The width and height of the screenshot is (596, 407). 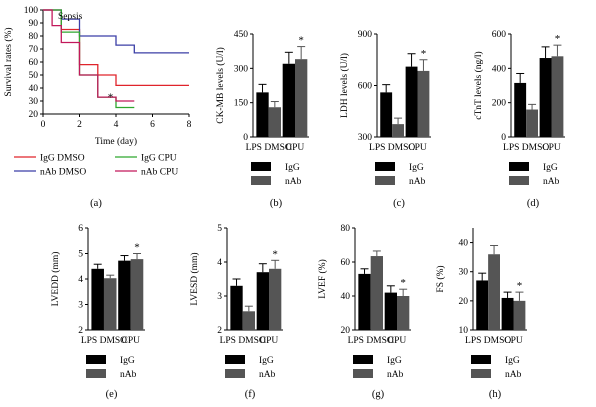 What do you see at coordinates (62, 159) in the screenshot?
I see `legend-label: IgG DMSO` at bounding box center [62, 159].